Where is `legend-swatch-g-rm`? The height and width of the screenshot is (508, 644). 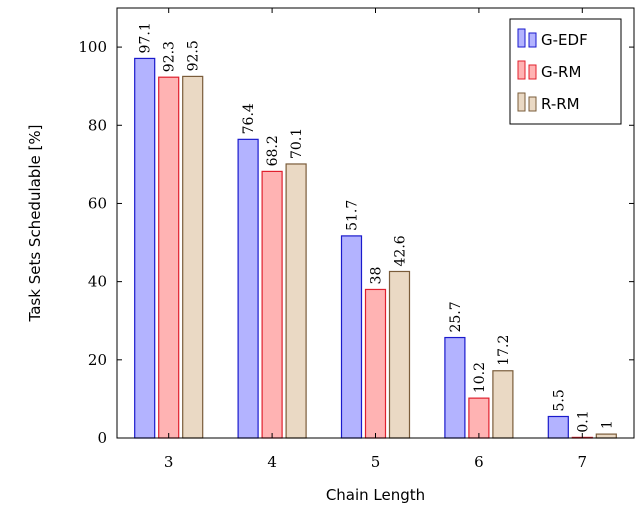
legend-swatch-g-rm is located at coordinates (521, 70).